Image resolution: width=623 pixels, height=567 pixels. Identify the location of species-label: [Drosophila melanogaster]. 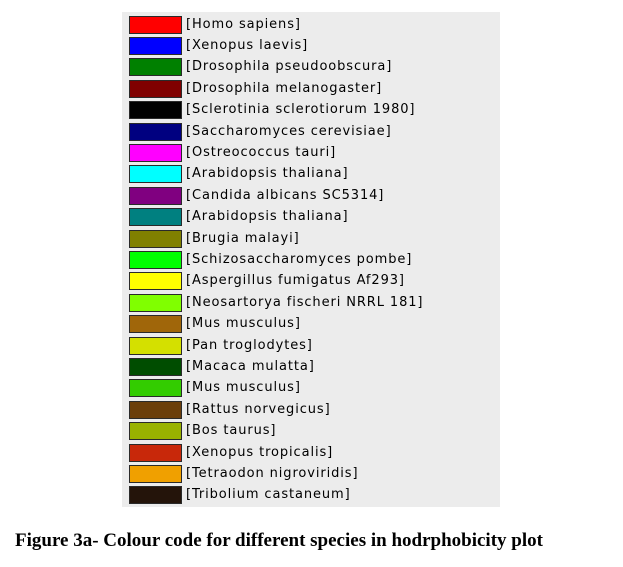
(284, 88).